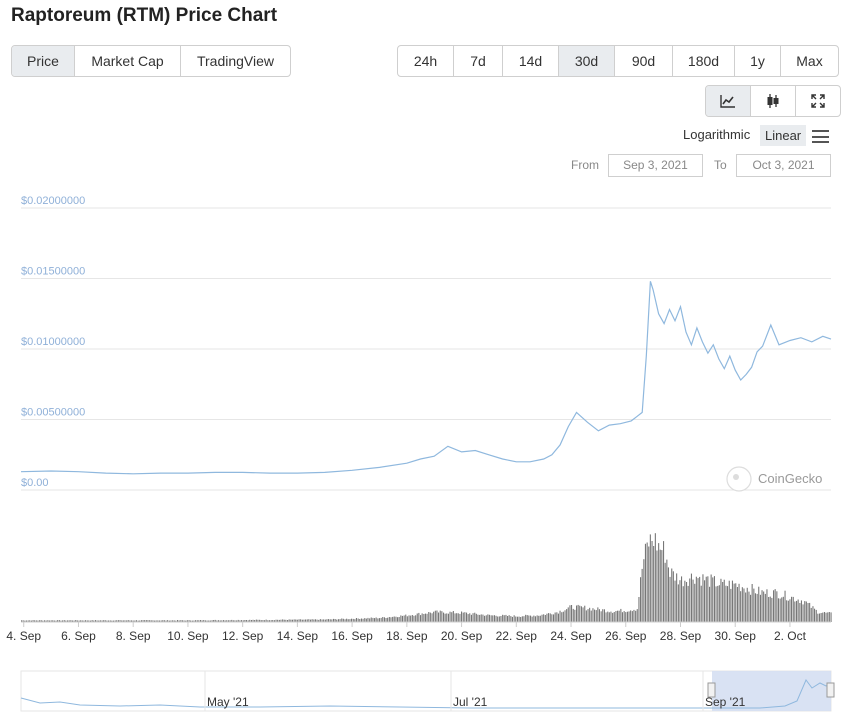 The height and width of the screenshot is (725, 849). I want to click on tab-market-cap: Market Cap, so click(128, 61).